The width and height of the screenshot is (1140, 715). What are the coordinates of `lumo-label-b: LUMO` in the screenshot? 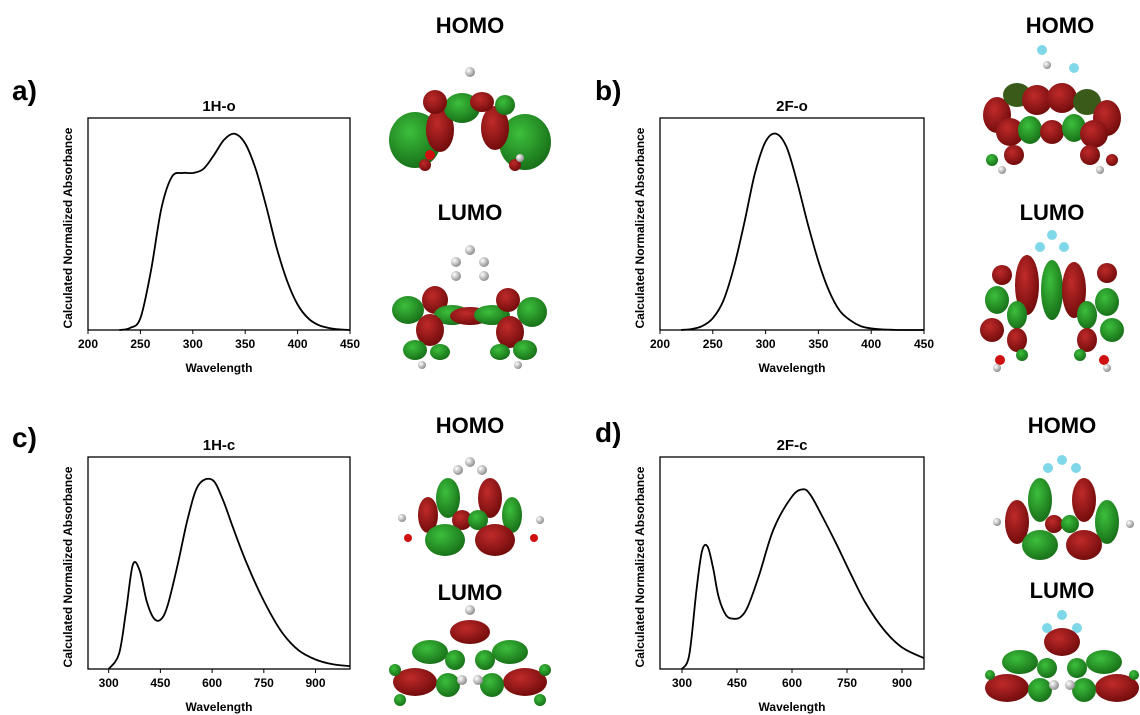 It's located at (1052, 212).